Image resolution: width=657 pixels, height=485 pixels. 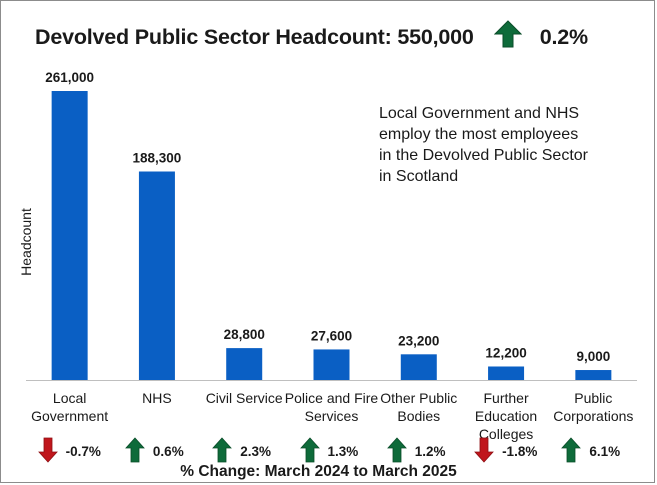 What do you see at coordinates (255, 451) in the screenshot?
I see `change-label: 2.3%` at bounding box center [255, 451].